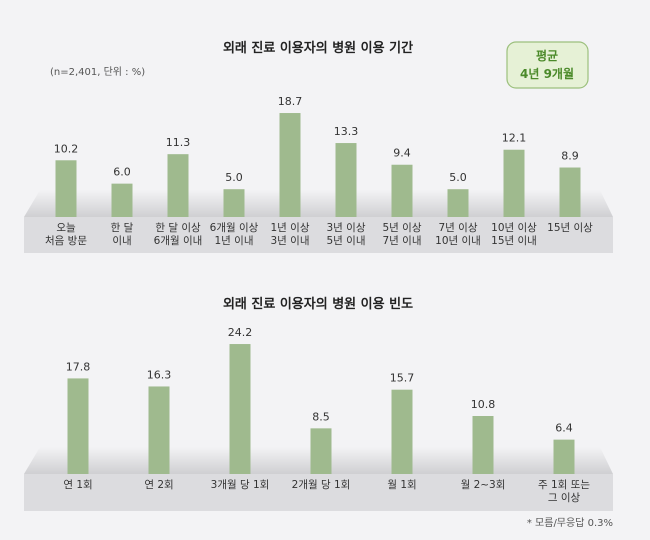  I want to click on average-value: 4년 9개월, so click(547, 73).